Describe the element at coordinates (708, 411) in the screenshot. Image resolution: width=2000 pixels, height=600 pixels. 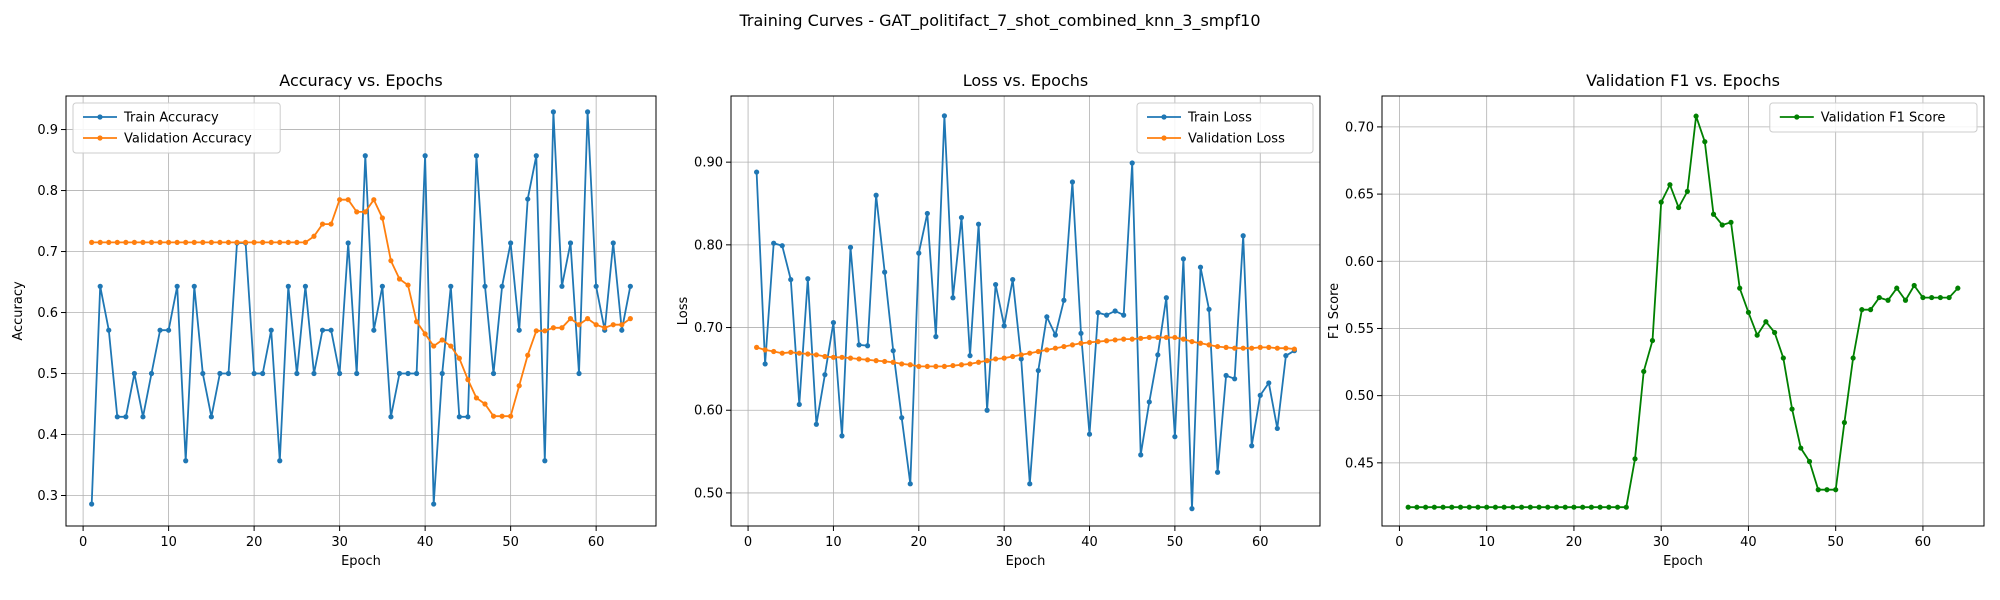
I see `y-tick-label: 0.60` at that location.